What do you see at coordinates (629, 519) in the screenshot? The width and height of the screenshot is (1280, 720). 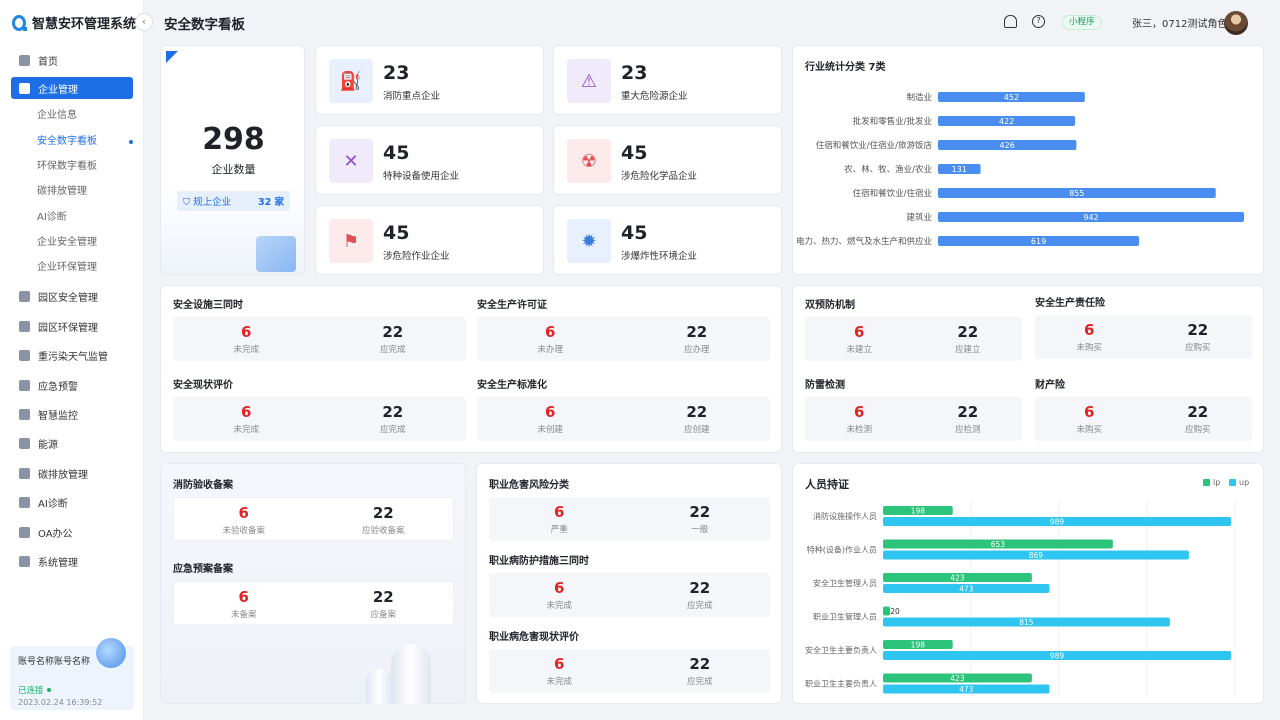 I see `stat-pair: 6 严重 22 一般` at bounding box center [629, 519].